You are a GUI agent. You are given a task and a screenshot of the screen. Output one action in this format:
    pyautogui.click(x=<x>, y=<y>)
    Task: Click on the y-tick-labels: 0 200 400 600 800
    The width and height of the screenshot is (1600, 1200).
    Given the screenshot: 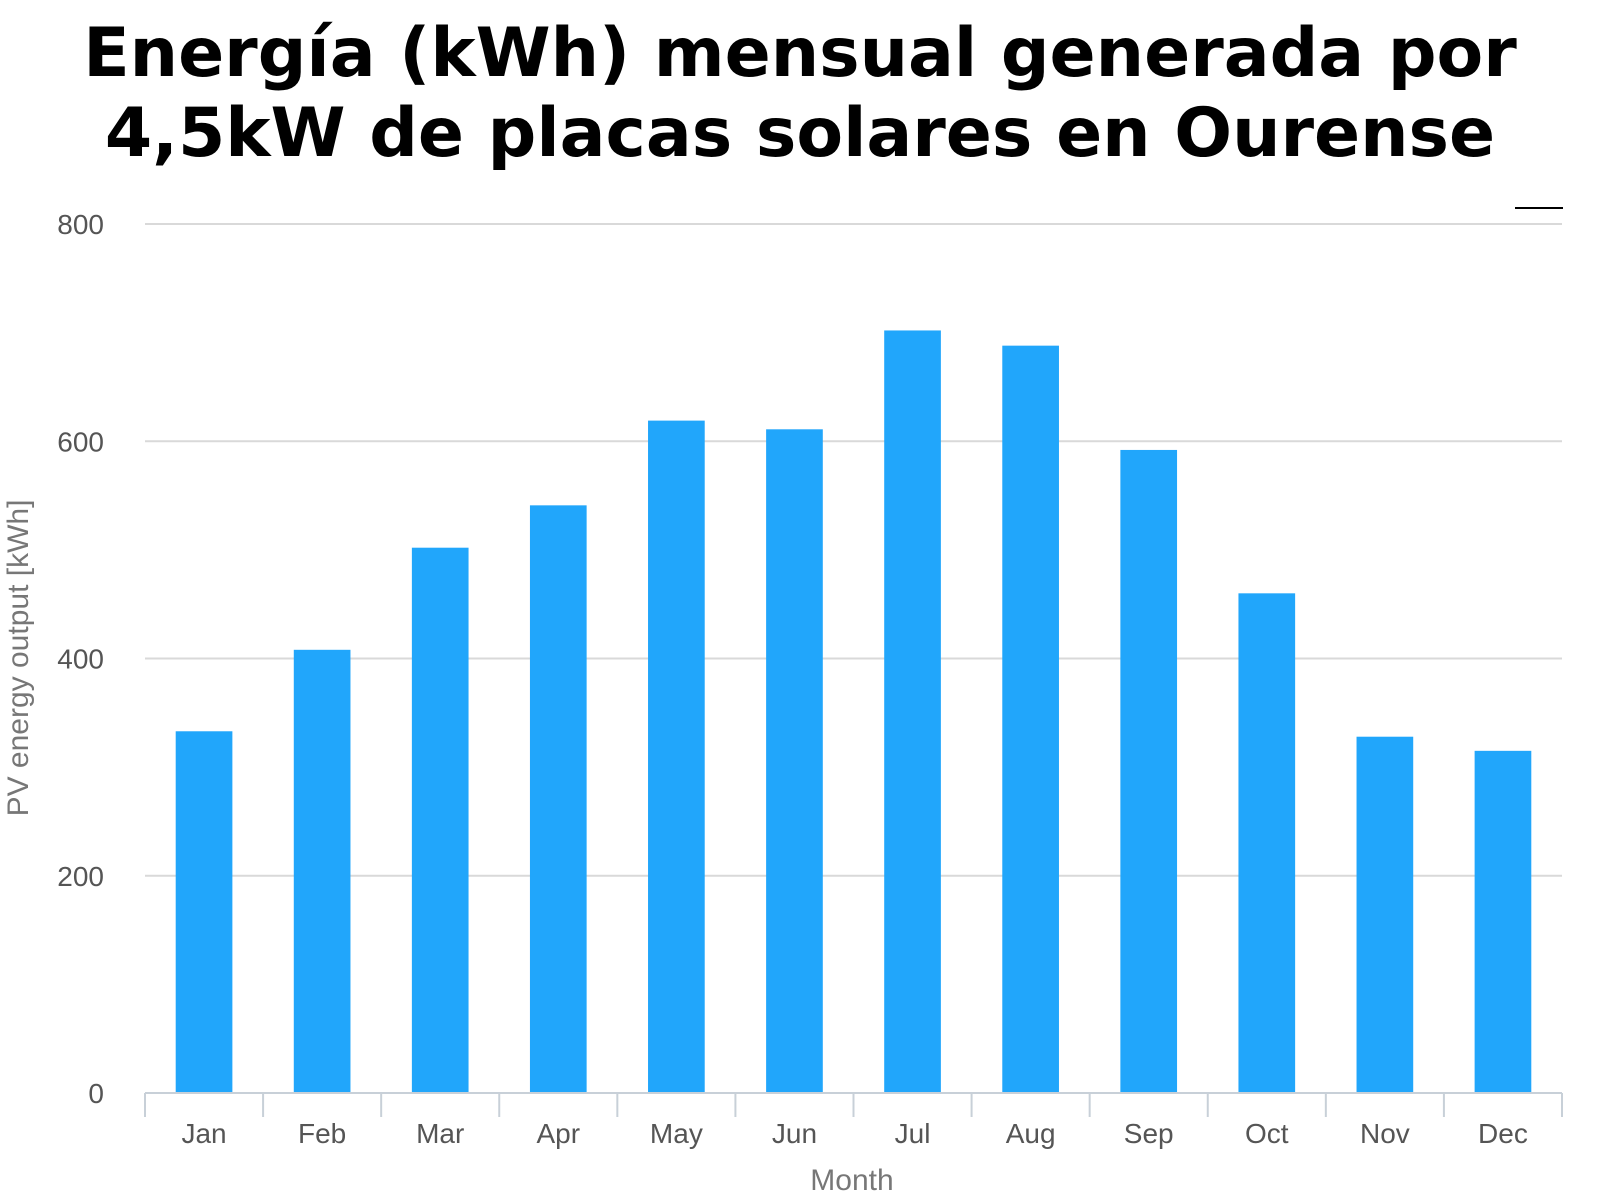 What is the action you would take?
    pyautogui.click(x=80, y=659)
    